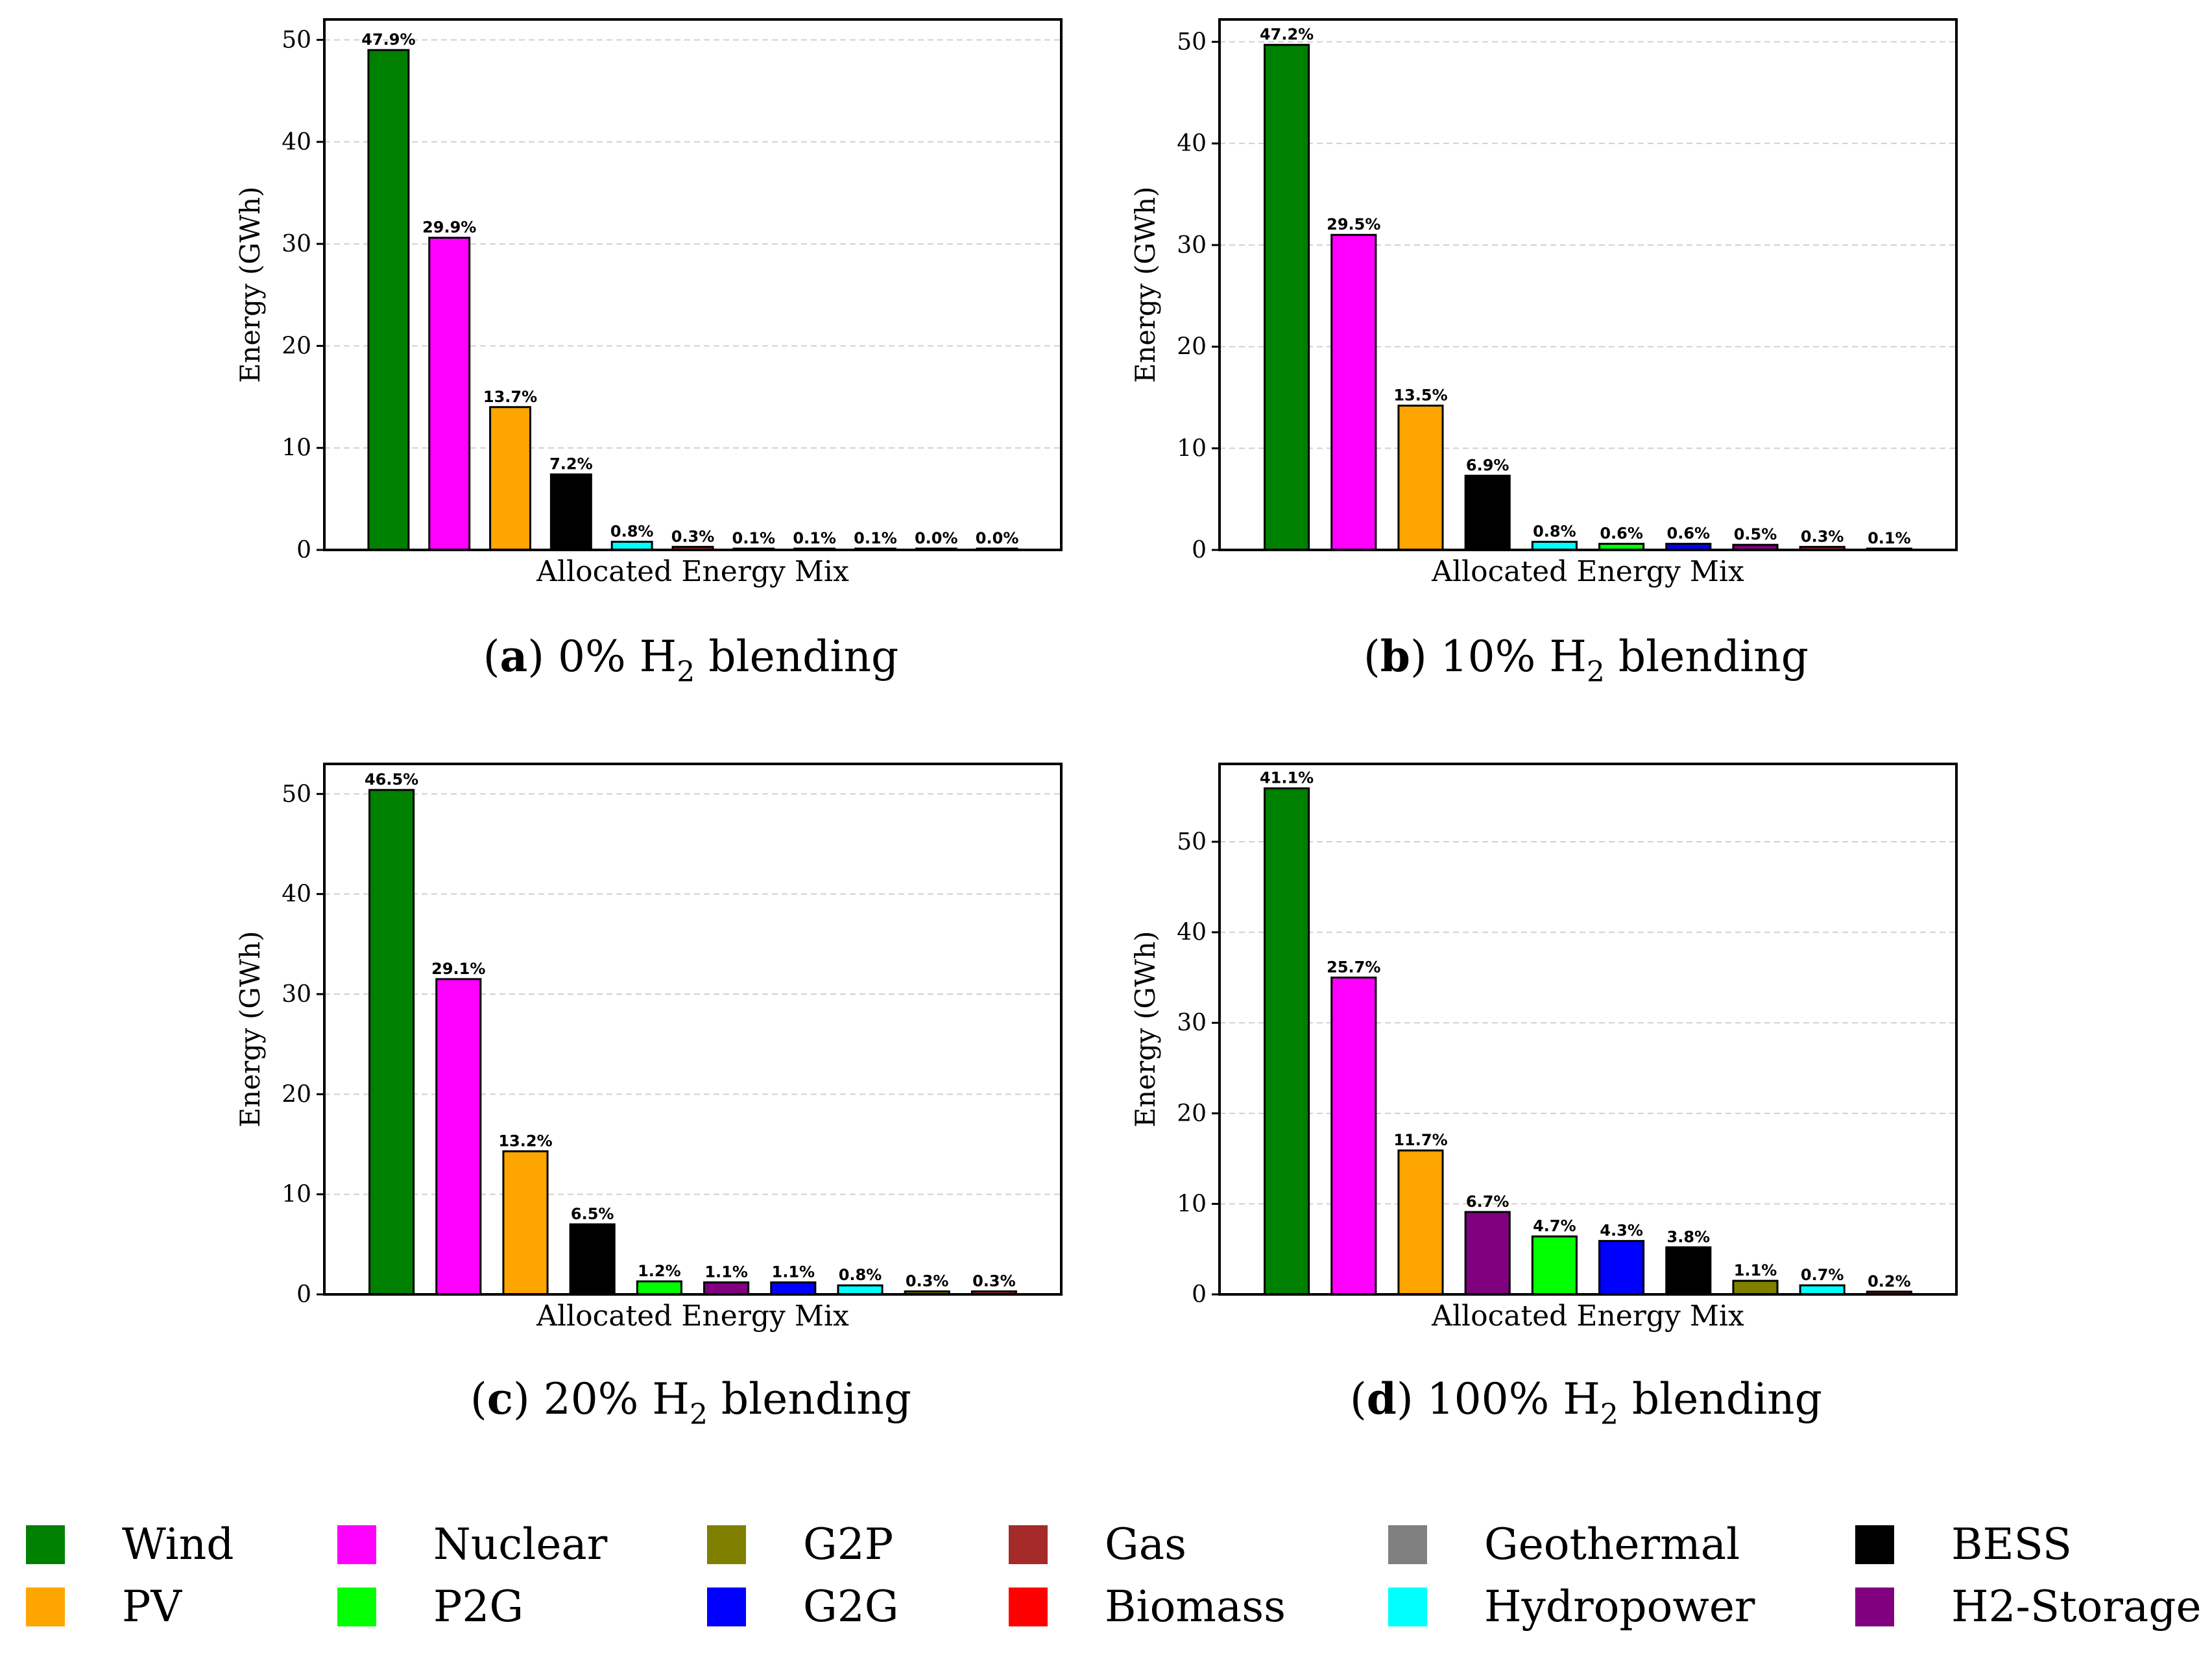 This screenshot has height=1653, width=2212. Describe the element at coordinates (1513, 1399) in the screenshot. I see `caption-prefix: 100% H` at that location.